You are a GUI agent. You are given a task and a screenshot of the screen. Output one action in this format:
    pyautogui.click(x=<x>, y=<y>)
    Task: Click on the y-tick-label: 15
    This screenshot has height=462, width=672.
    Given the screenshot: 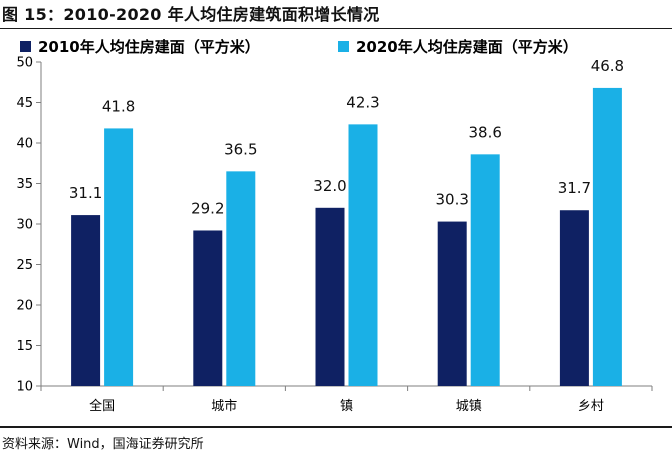 What is the action you would take?
    pyautogui.click(x=24, y=346)
    